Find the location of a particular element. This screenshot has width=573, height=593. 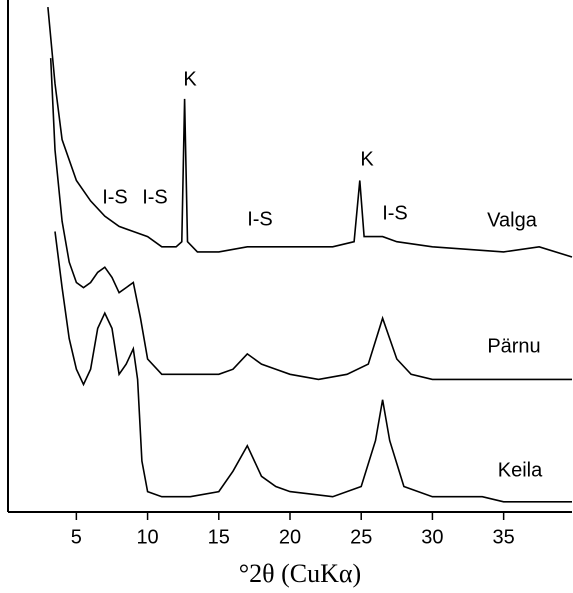

x-tick-label: 15 is located at coordinates (219, 537).